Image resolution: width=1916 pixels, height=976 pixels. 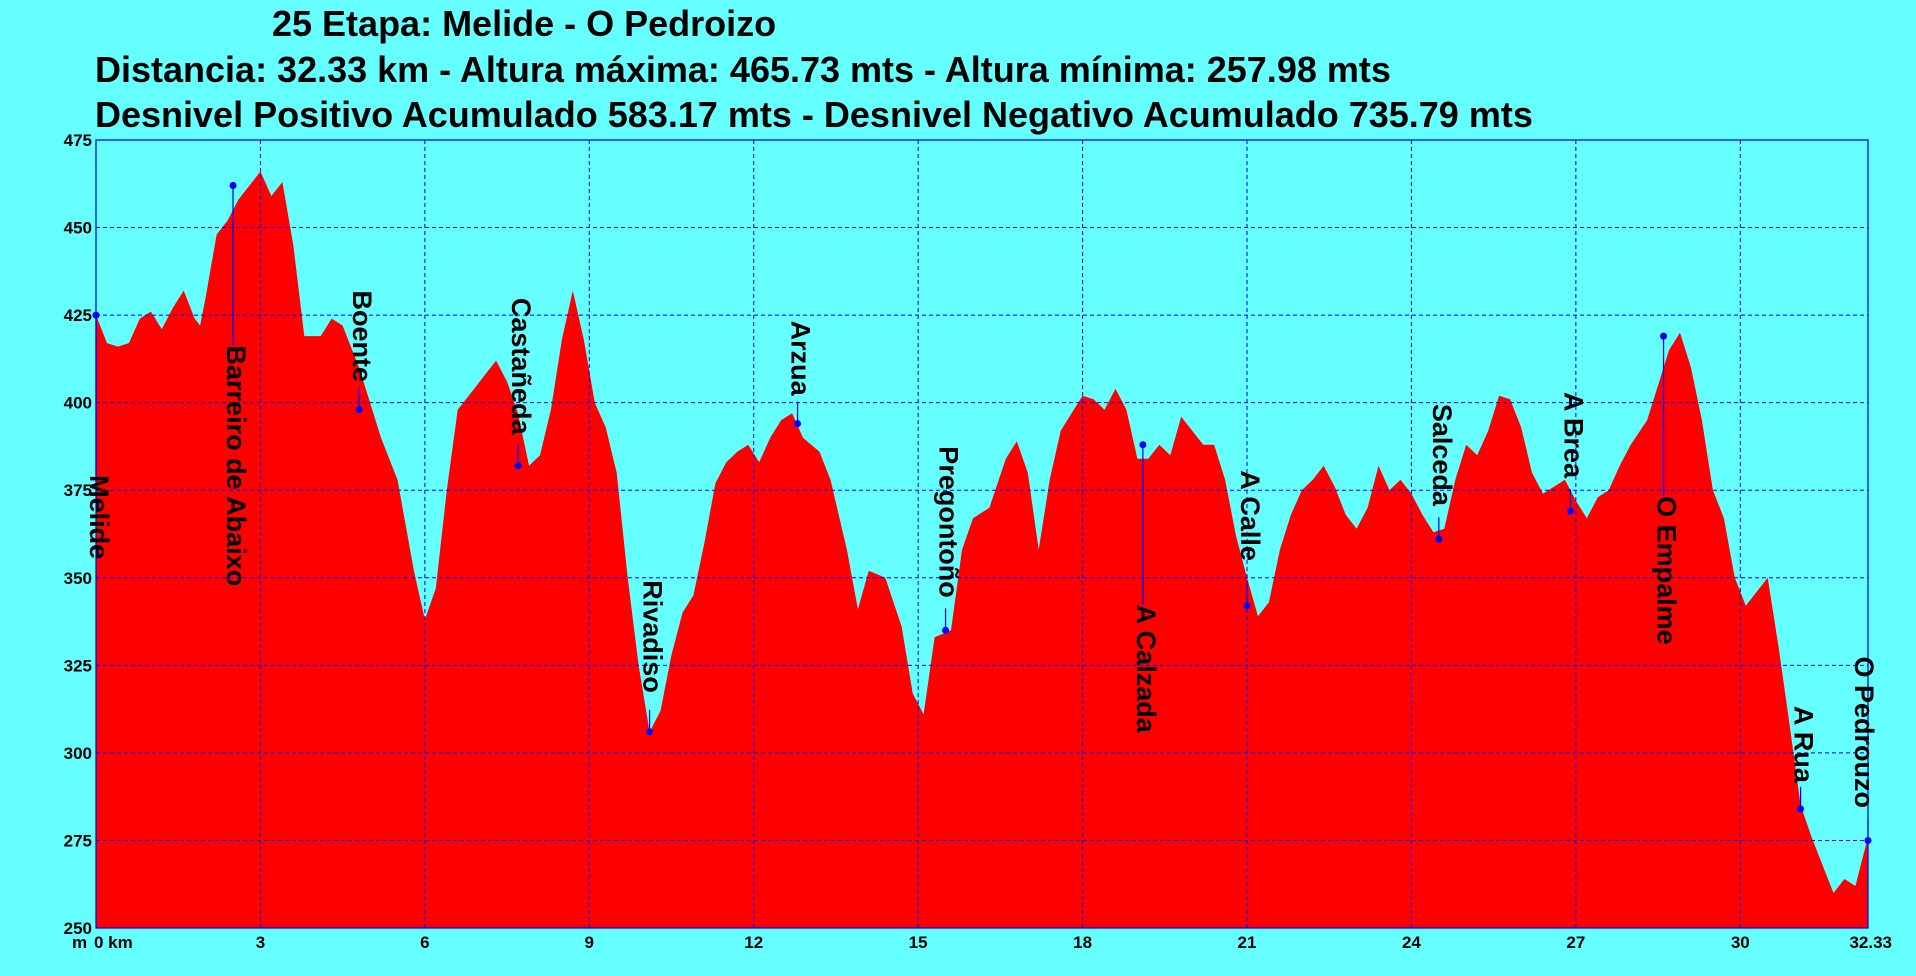 I want to click on y-tick-label: 300, so click(x=78, y=753).